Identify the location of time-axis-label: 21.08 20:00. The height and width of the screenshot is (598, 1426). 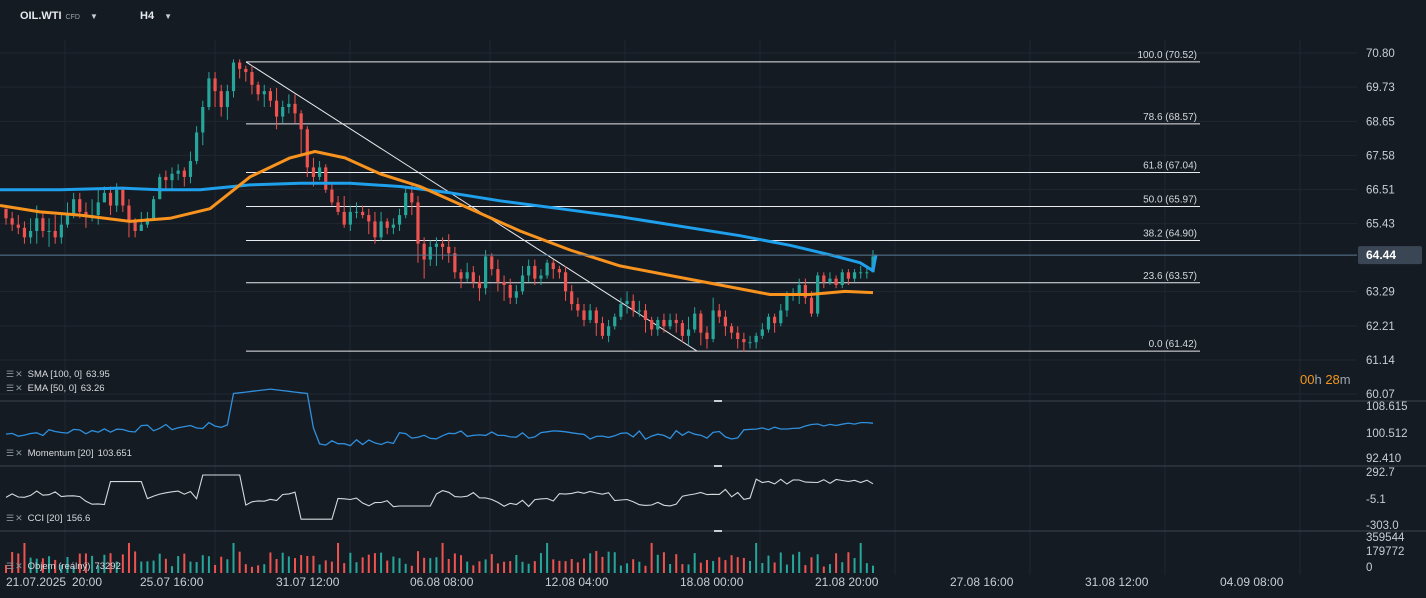
(847, 582).